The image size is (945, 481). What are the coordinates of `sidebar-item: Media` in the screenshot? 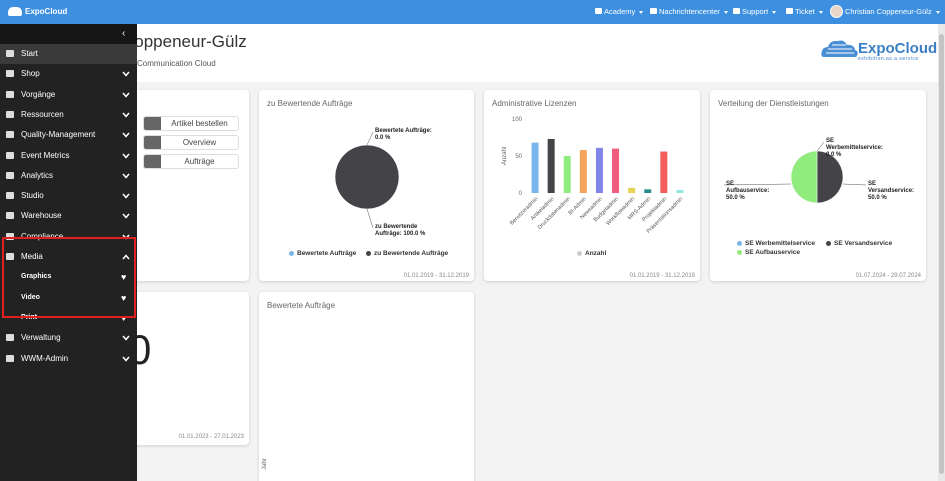 It's located at (68, 257).